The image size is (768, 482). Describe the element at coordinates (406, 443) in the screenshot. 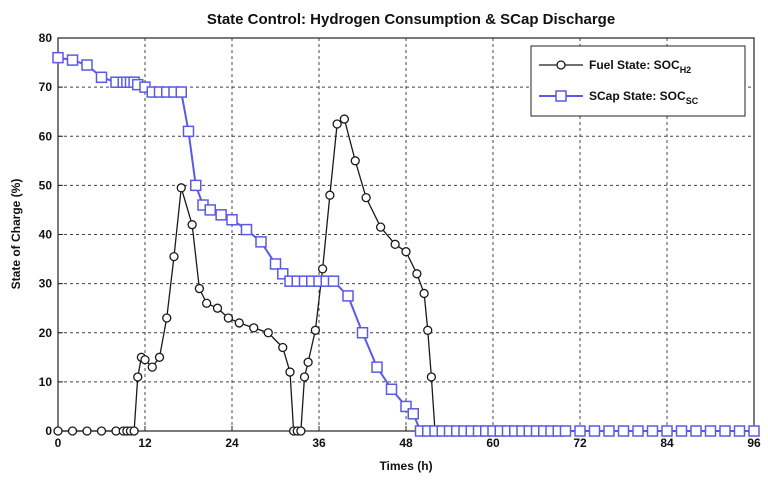

I see `x-tick-label: 48` at that location.